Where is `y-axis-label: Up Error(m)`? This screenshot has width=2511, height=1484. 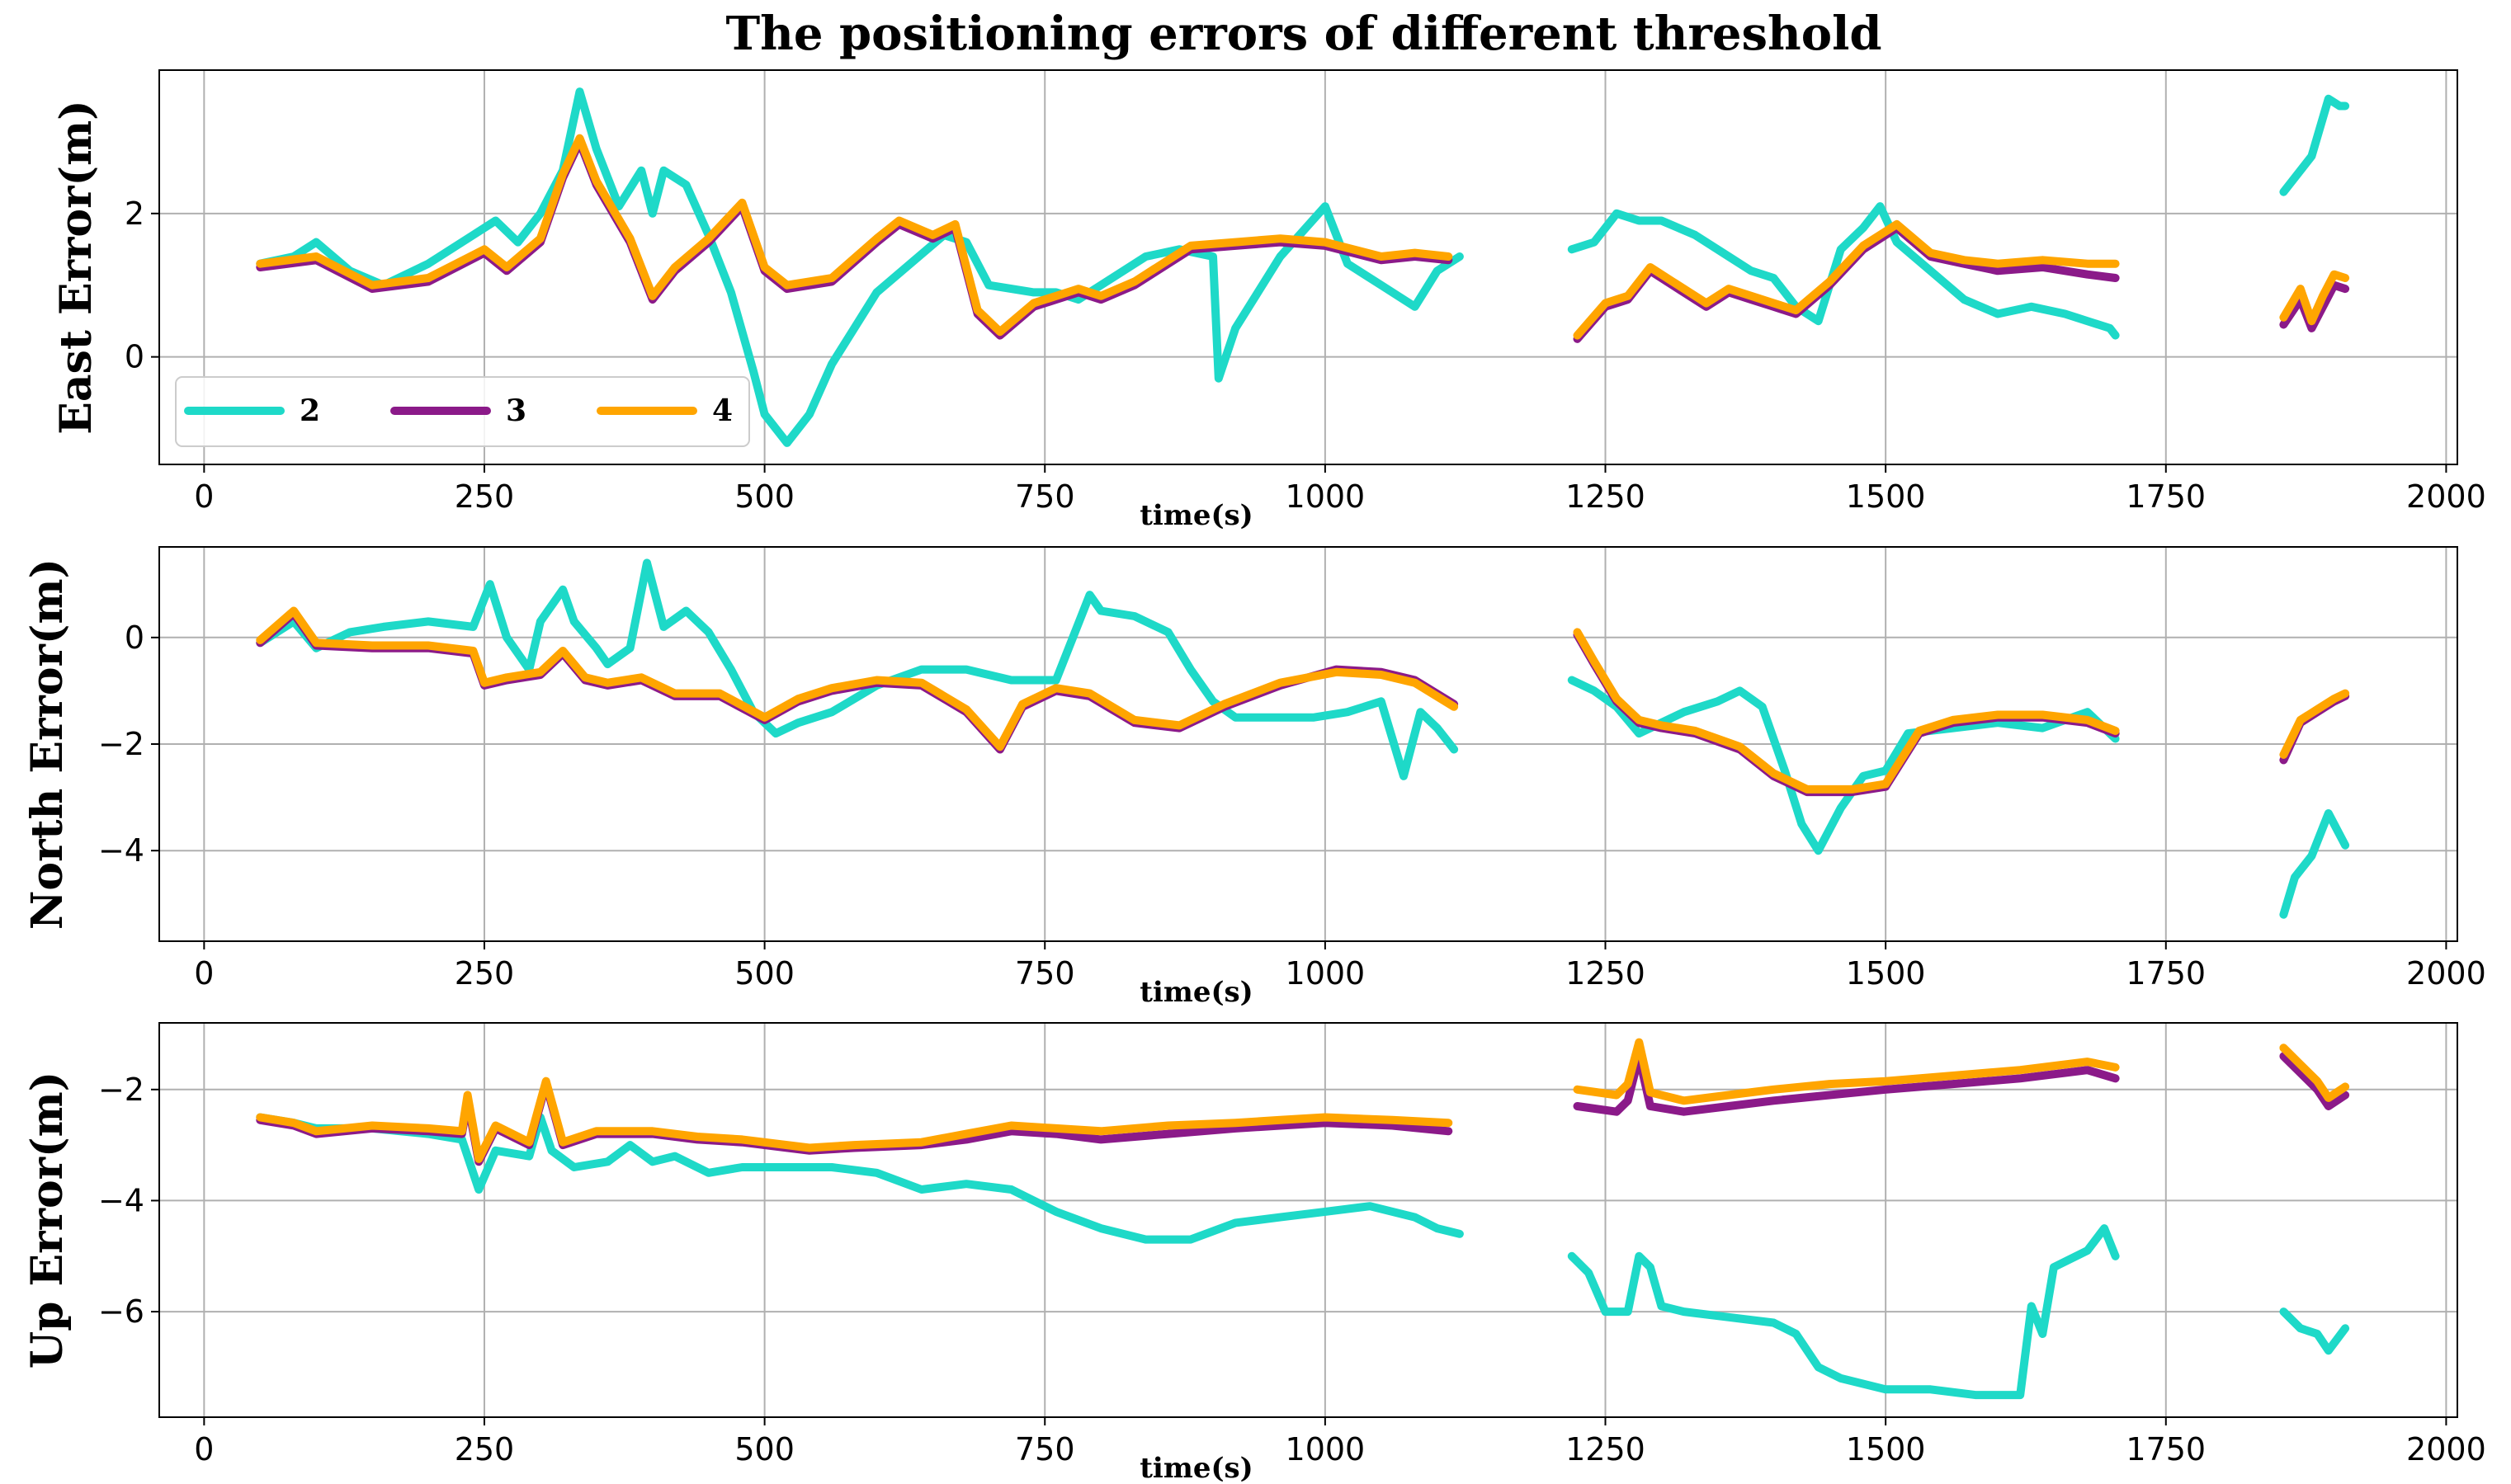
y-axis-label: Up Error(m) is located at coordinates (47, 1220).